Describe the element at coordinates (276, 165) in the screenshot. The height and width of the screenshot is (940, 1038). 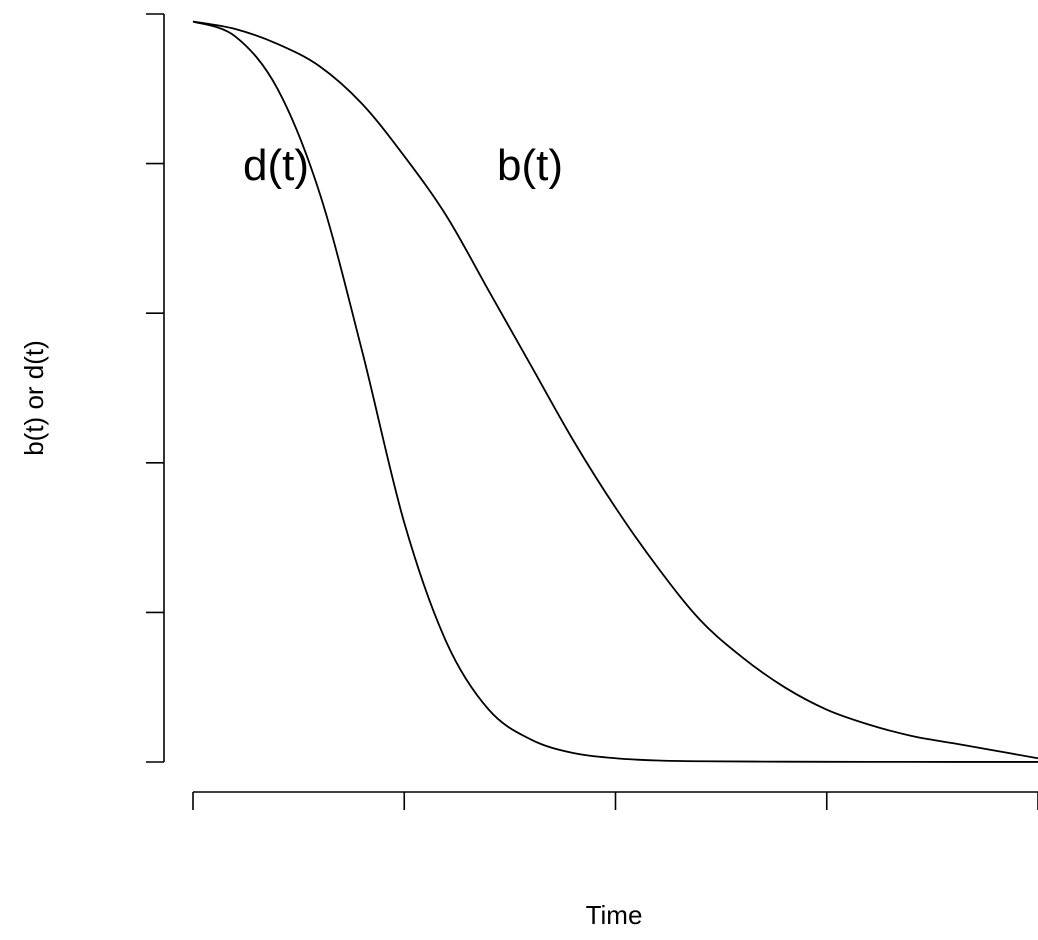
I see `curve-label-d: d(t)` at that location.